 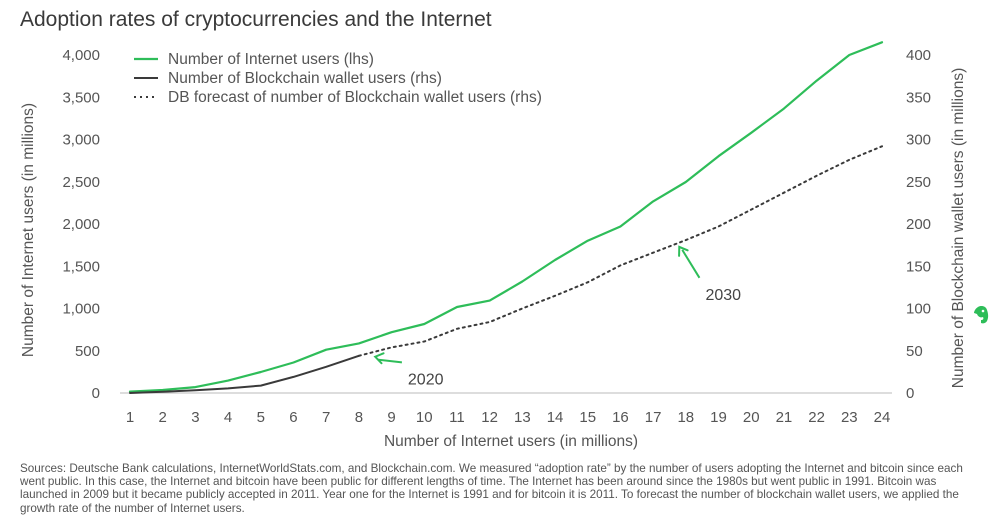 What do you see at coordinates (587, 417) in the screenshot?
I see `x-tick-label: 15` at bounding box center [587, 417].